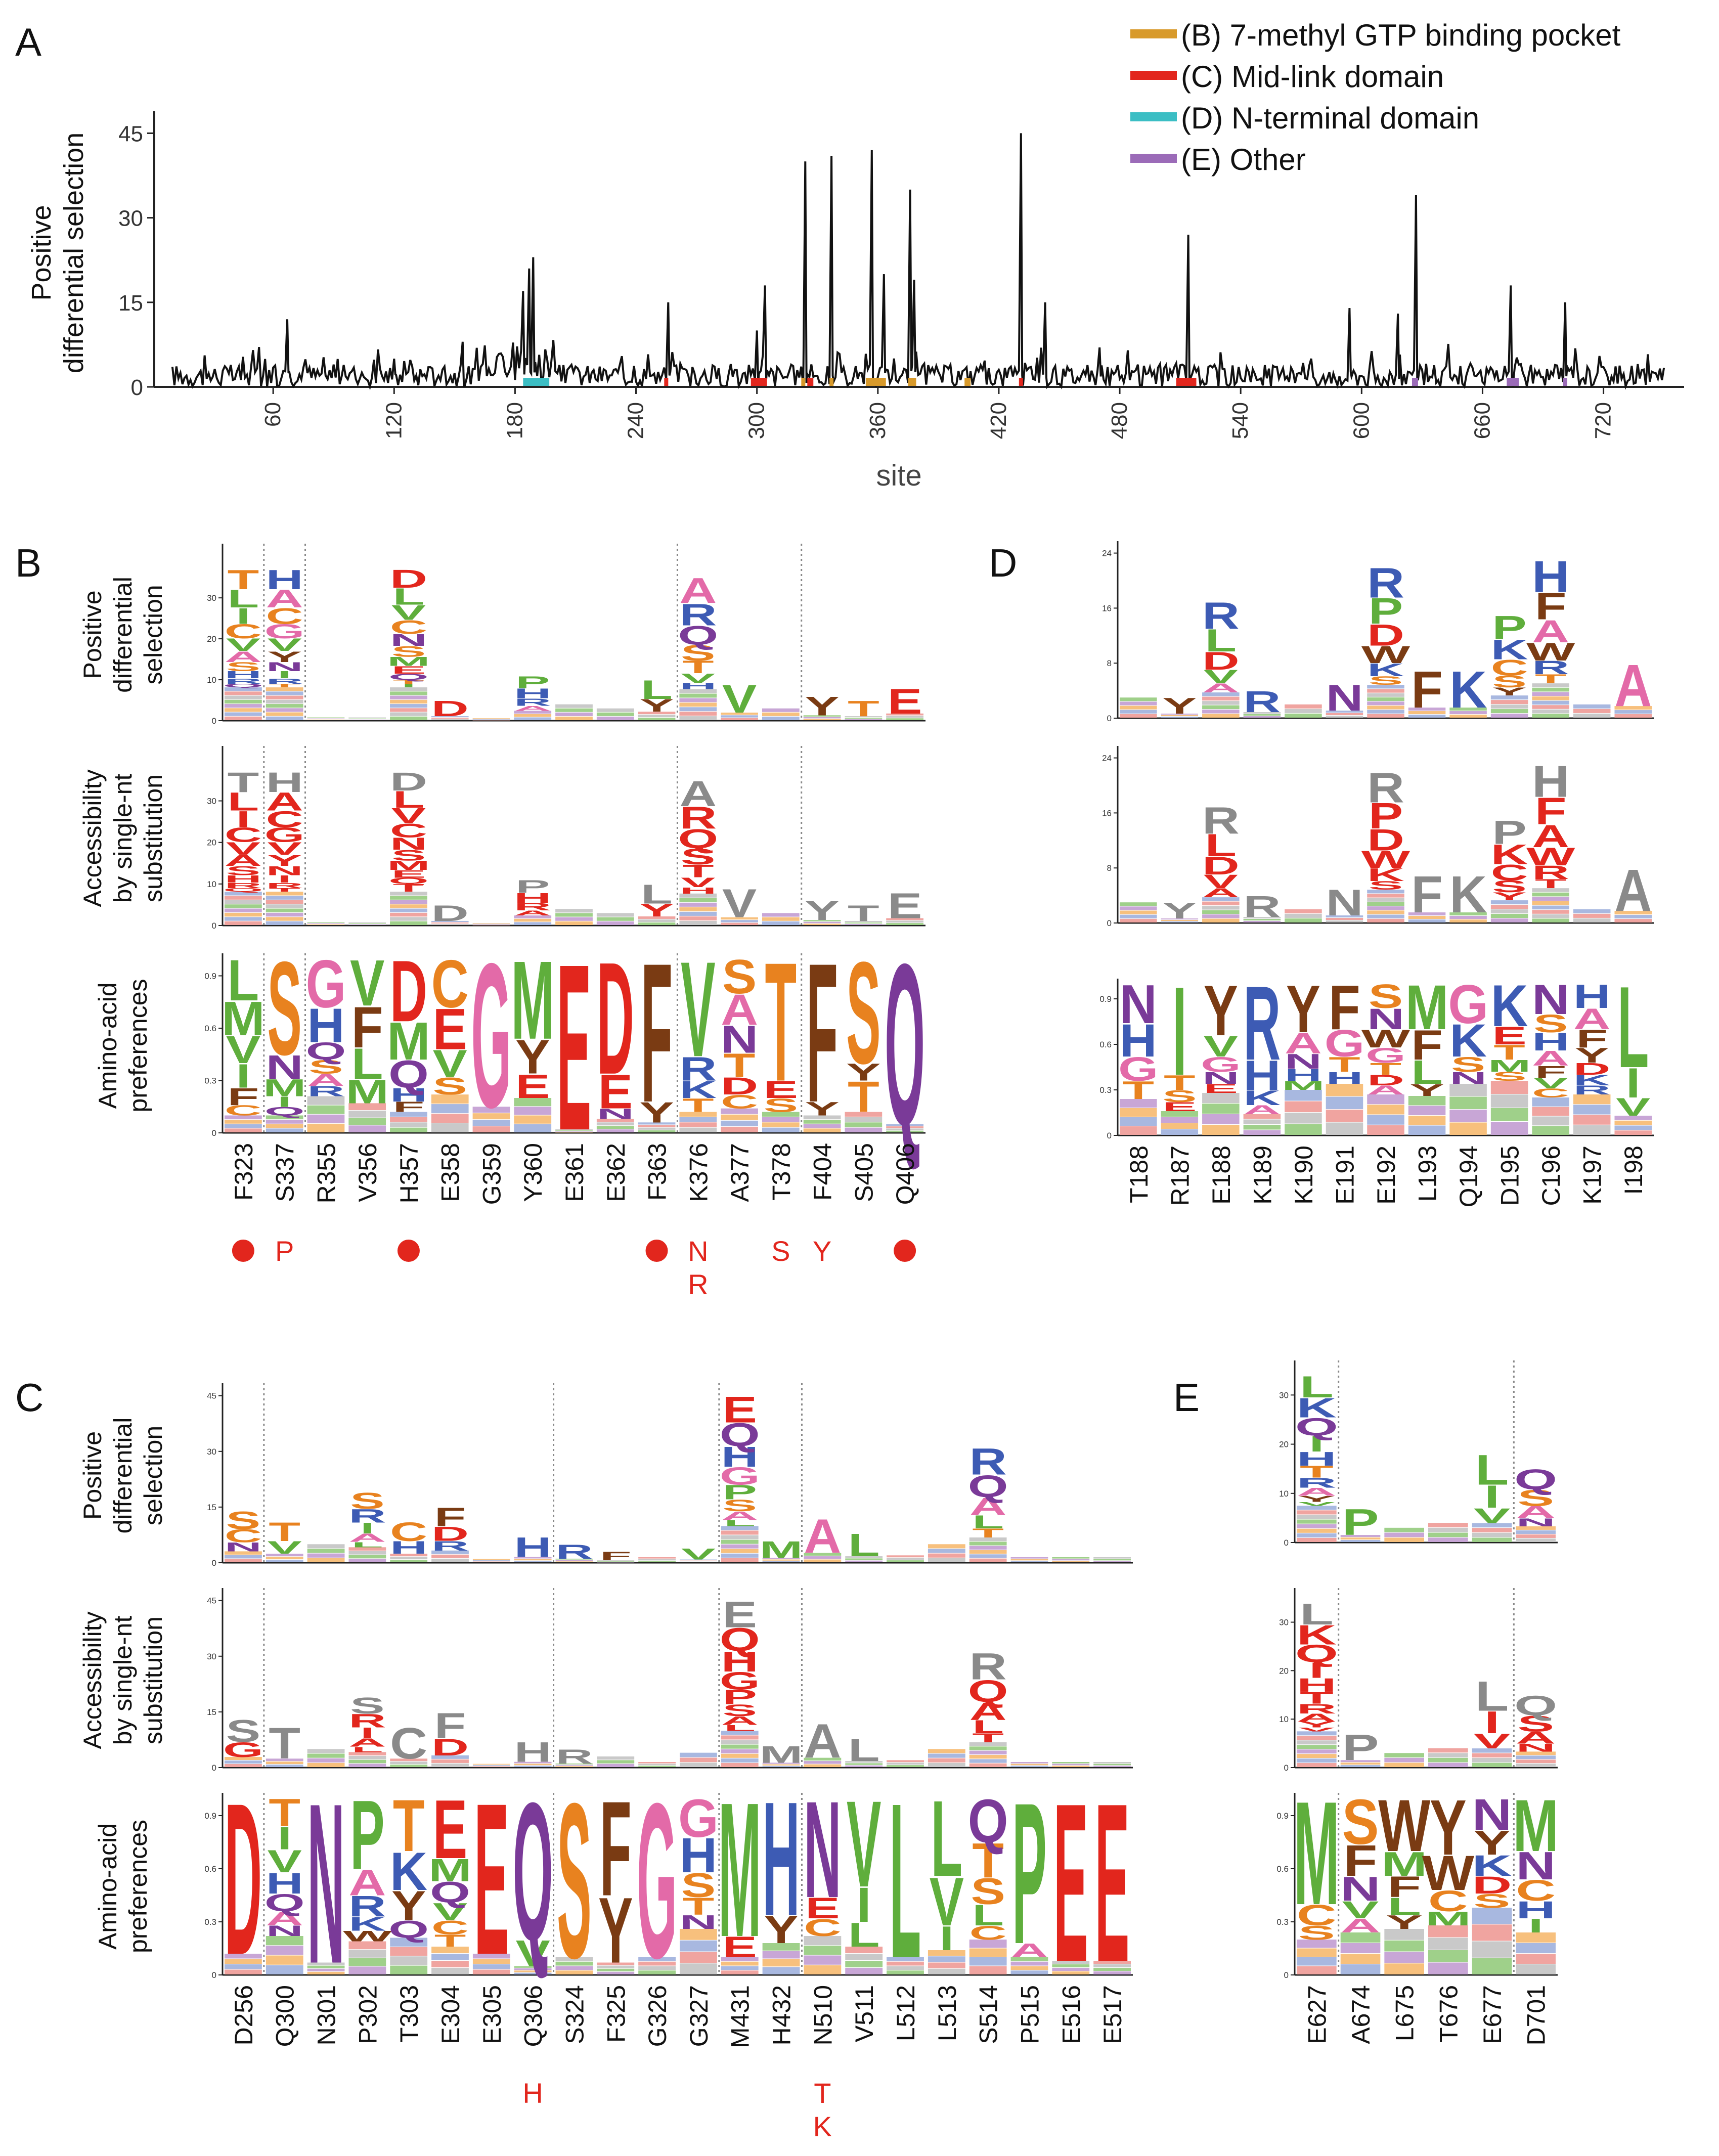  Describe the element at coordinates (1386, 1039) in the screenshot. I see `logo-letter: W` at that location.